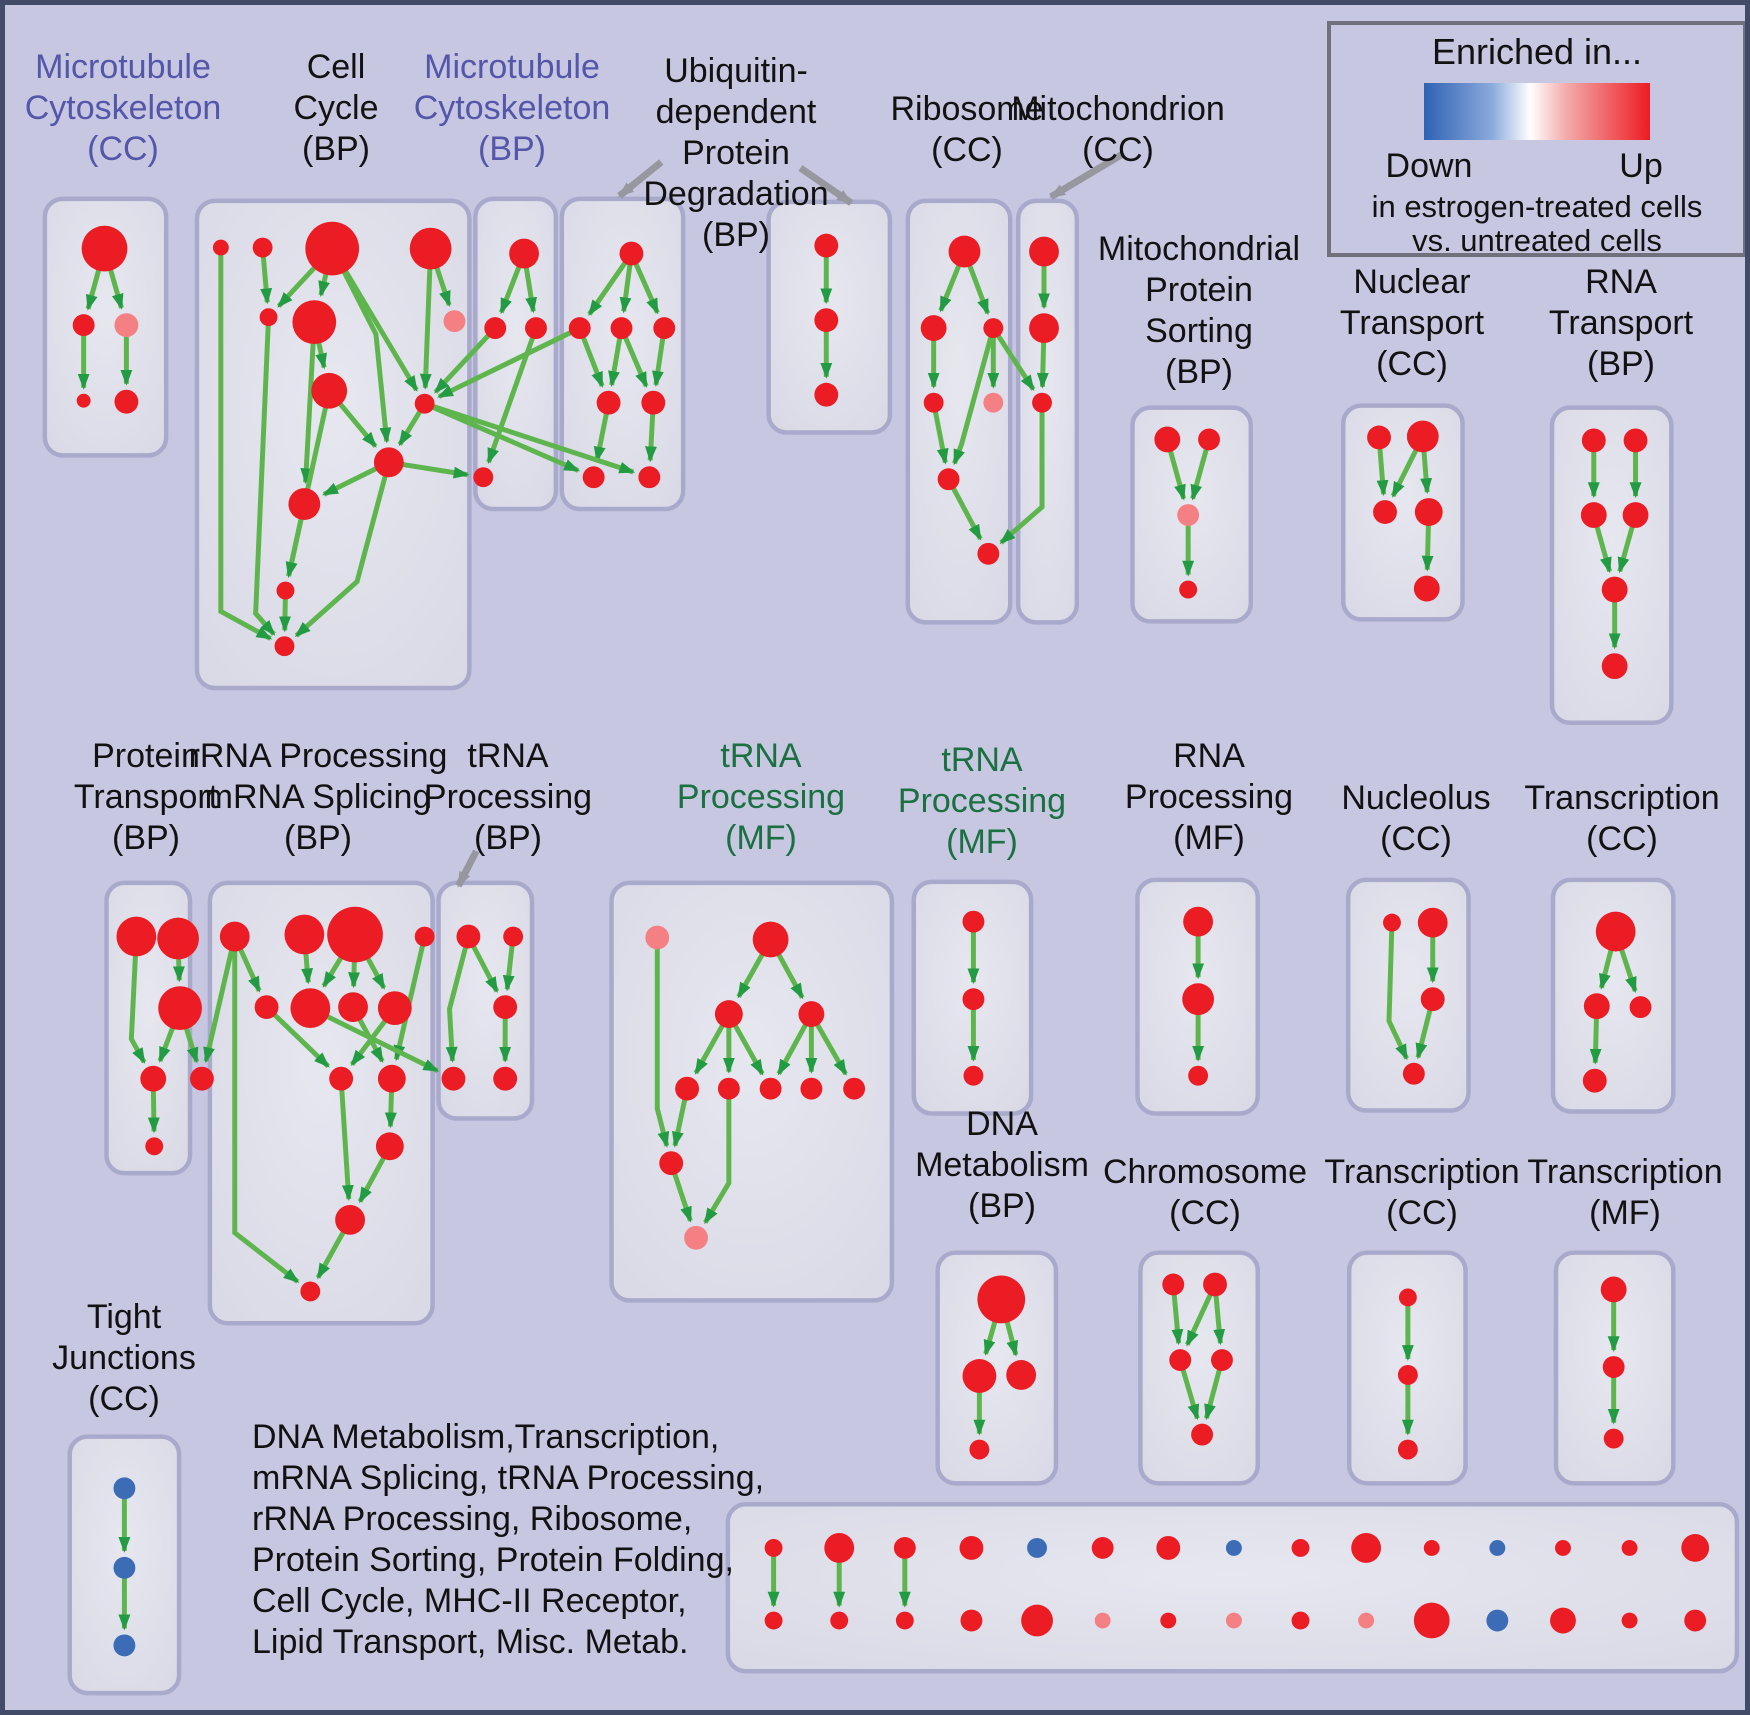 Image resolution: width=1750 pixels, height=1715 pixels. I want to click on node-m2, so click(1044, 328).